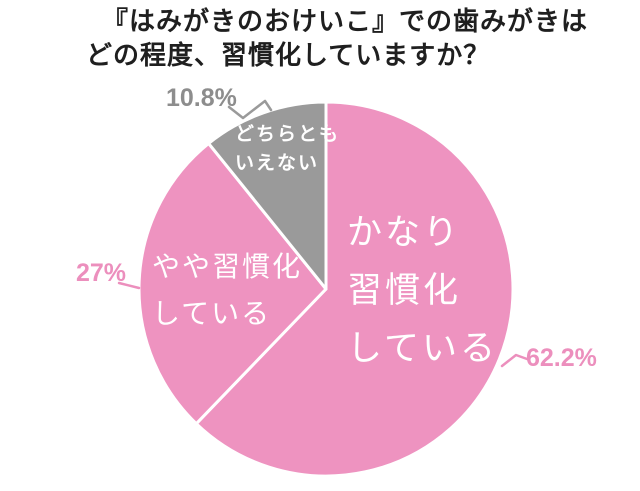 The image size is (640, 491). What do you see at coordinates (250, 109) in the screenshot?
I see `leader-line-dochira` at bounding box center [250, 109].